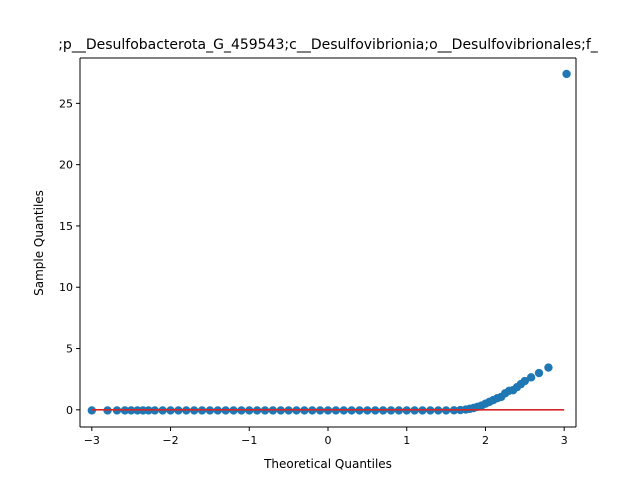 This screenshot has height=480, width=640. I want to click on x-tick-label: 2, so click(485, 440).